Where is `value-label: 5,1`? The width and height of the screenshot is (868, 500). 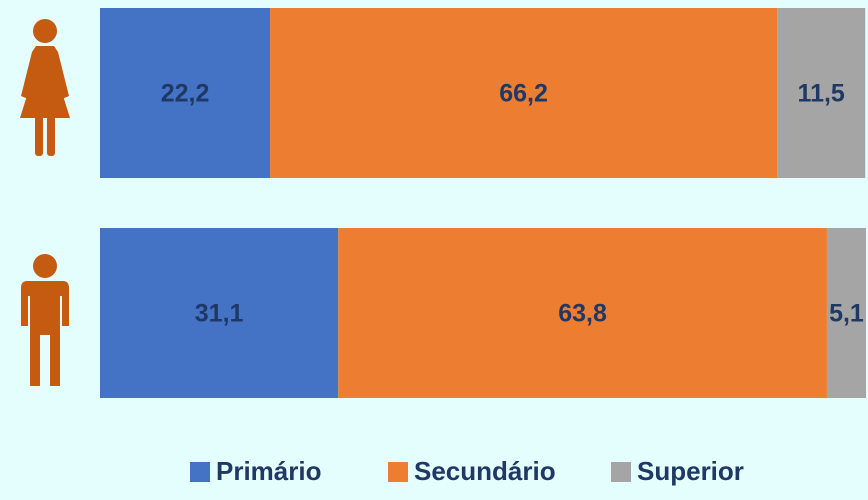 value-label: 5,1 is located at coordinates (846, 314).